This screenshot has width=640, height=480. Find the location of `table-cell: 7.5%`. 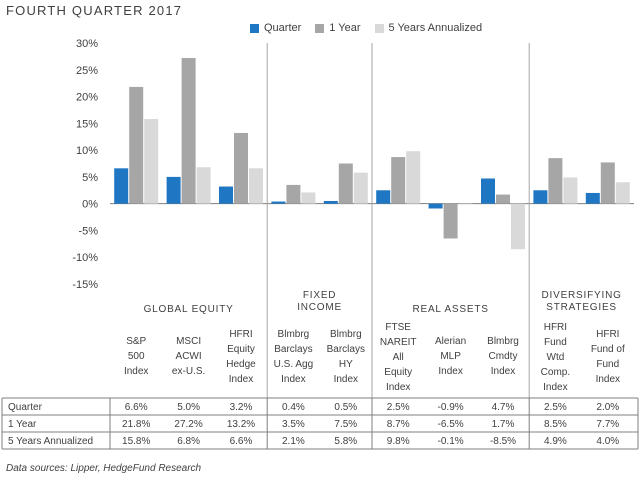

table-cell: 7.5% is located at coordinates (345, 424).